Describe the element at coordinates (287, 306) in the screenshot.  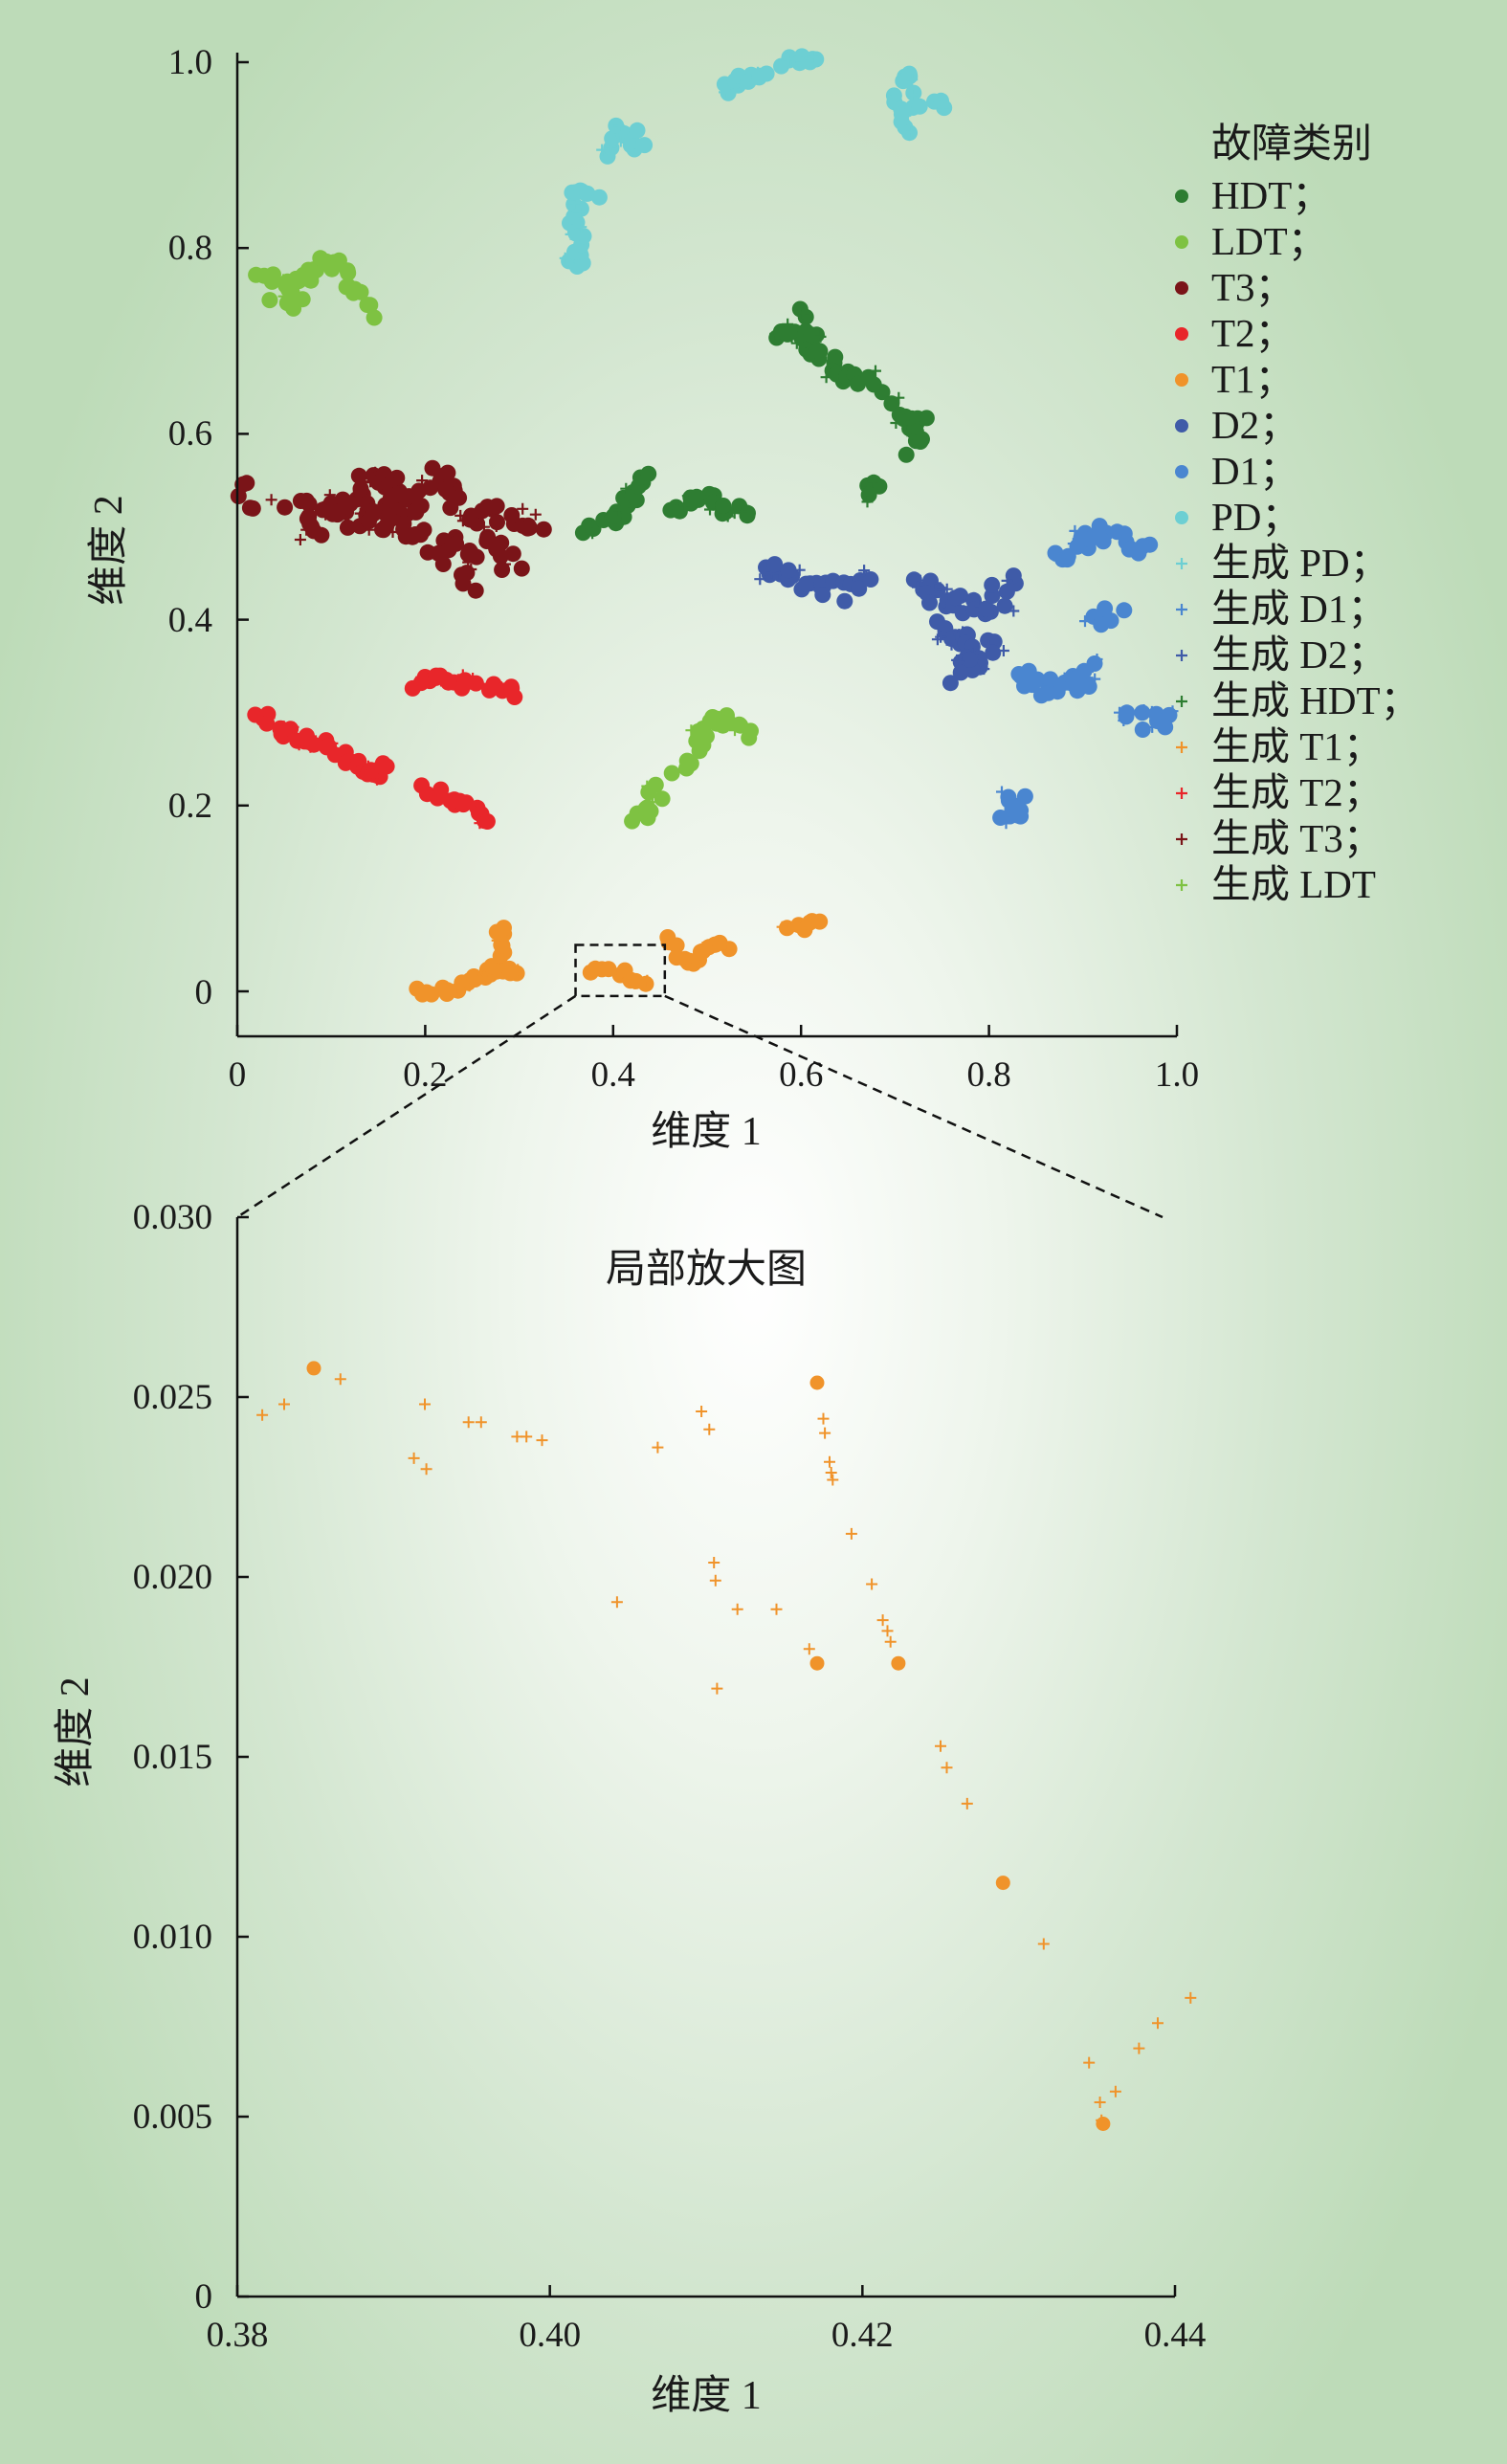
I see `generated-point-ldt` at that location.